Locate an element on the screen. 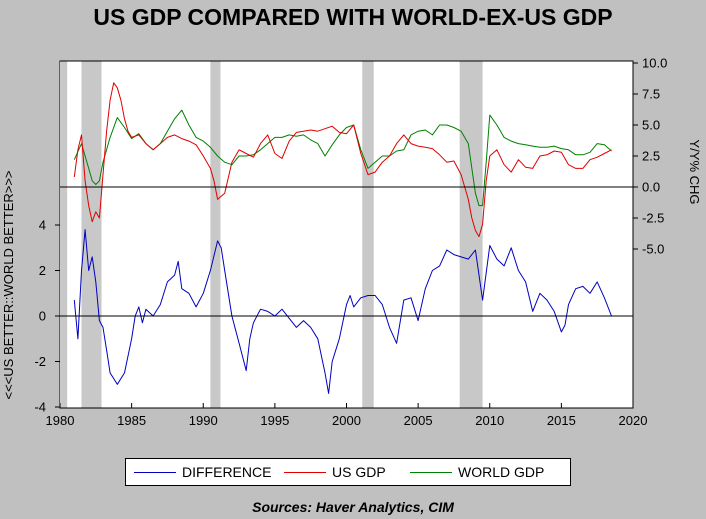  legend: DIFFERENCE US GDP WORLD GDP is located at coordinates (348, 472).